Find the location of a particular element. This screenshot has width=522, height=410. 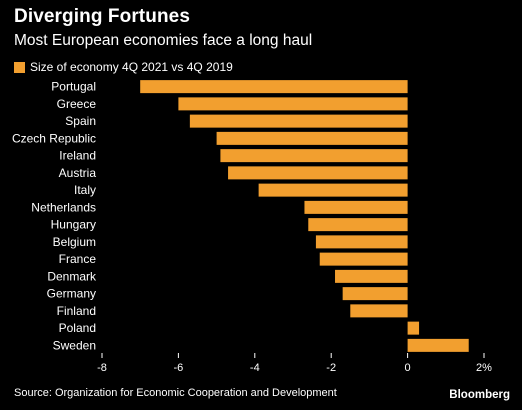

x-tick-label: -8 is located at coordinates (102, 368).